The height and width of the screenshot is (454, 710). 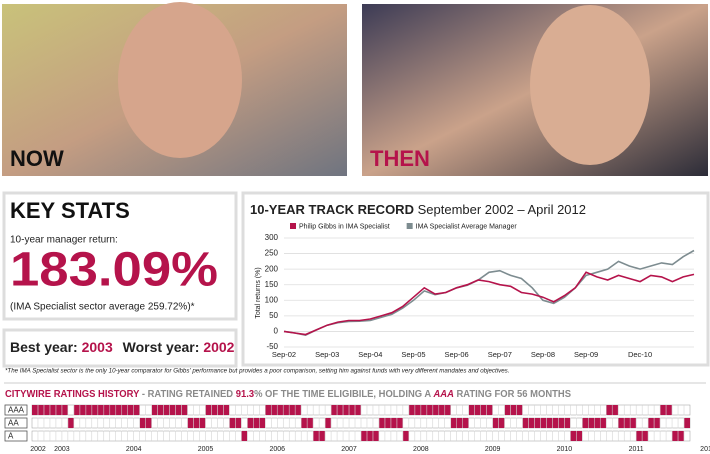 What do you see at coordinates (284, 354) in the screenshot?
I see `x-tick-label: Sep-02` at bounding box center [284, 354].